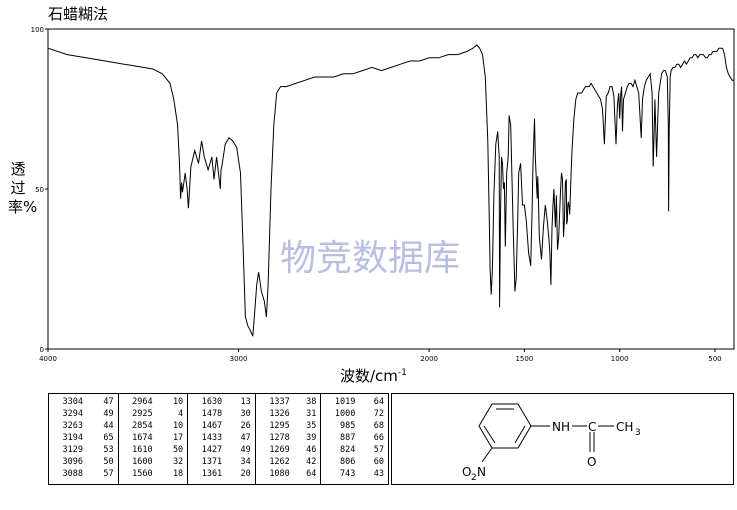  I want to click on peak-row: 1630 13, so click(221, 402).